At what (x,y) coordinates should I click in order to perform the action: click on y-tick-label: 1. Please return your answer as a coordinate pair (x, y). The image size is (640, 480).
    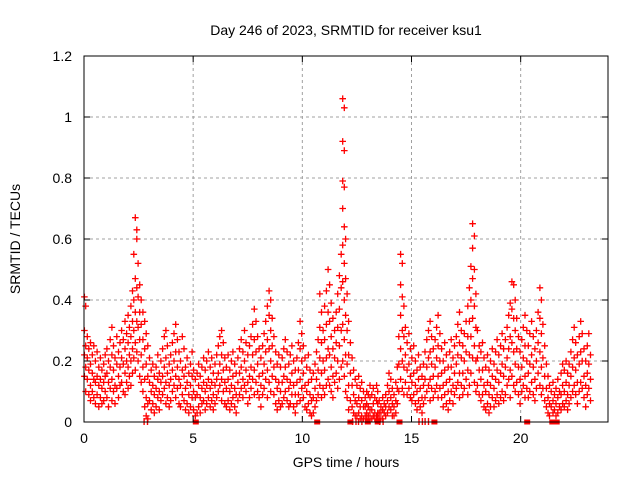
    Looking at the image, I should click on (68, 117).